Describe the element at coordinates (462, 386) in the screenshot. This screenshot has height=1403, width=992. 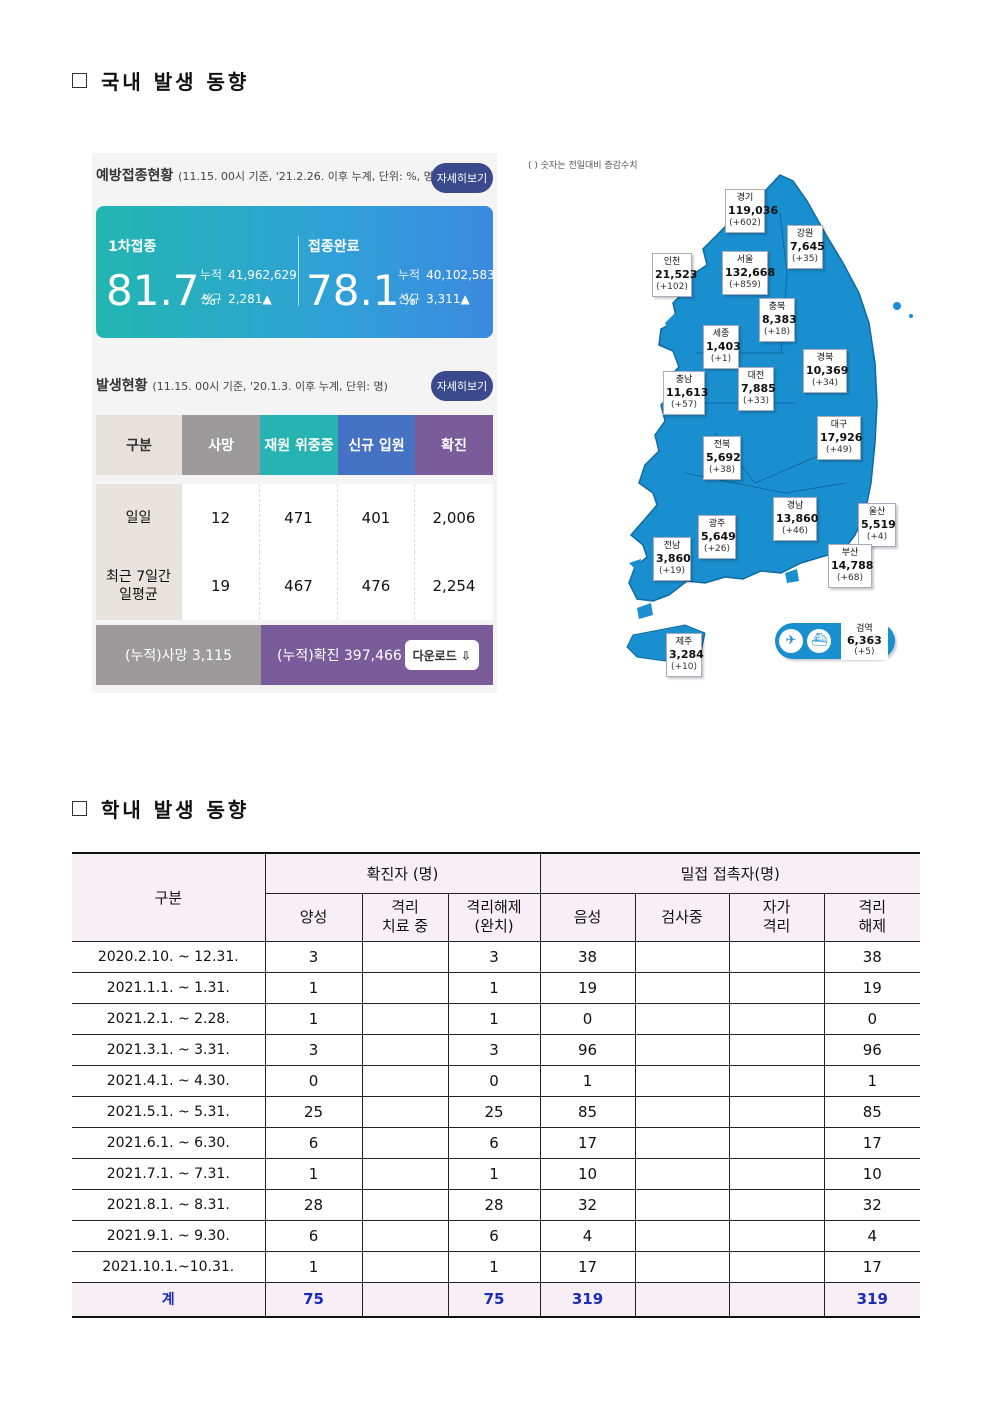
I see `occurrence-detail-button: 자세히보기` at that location.